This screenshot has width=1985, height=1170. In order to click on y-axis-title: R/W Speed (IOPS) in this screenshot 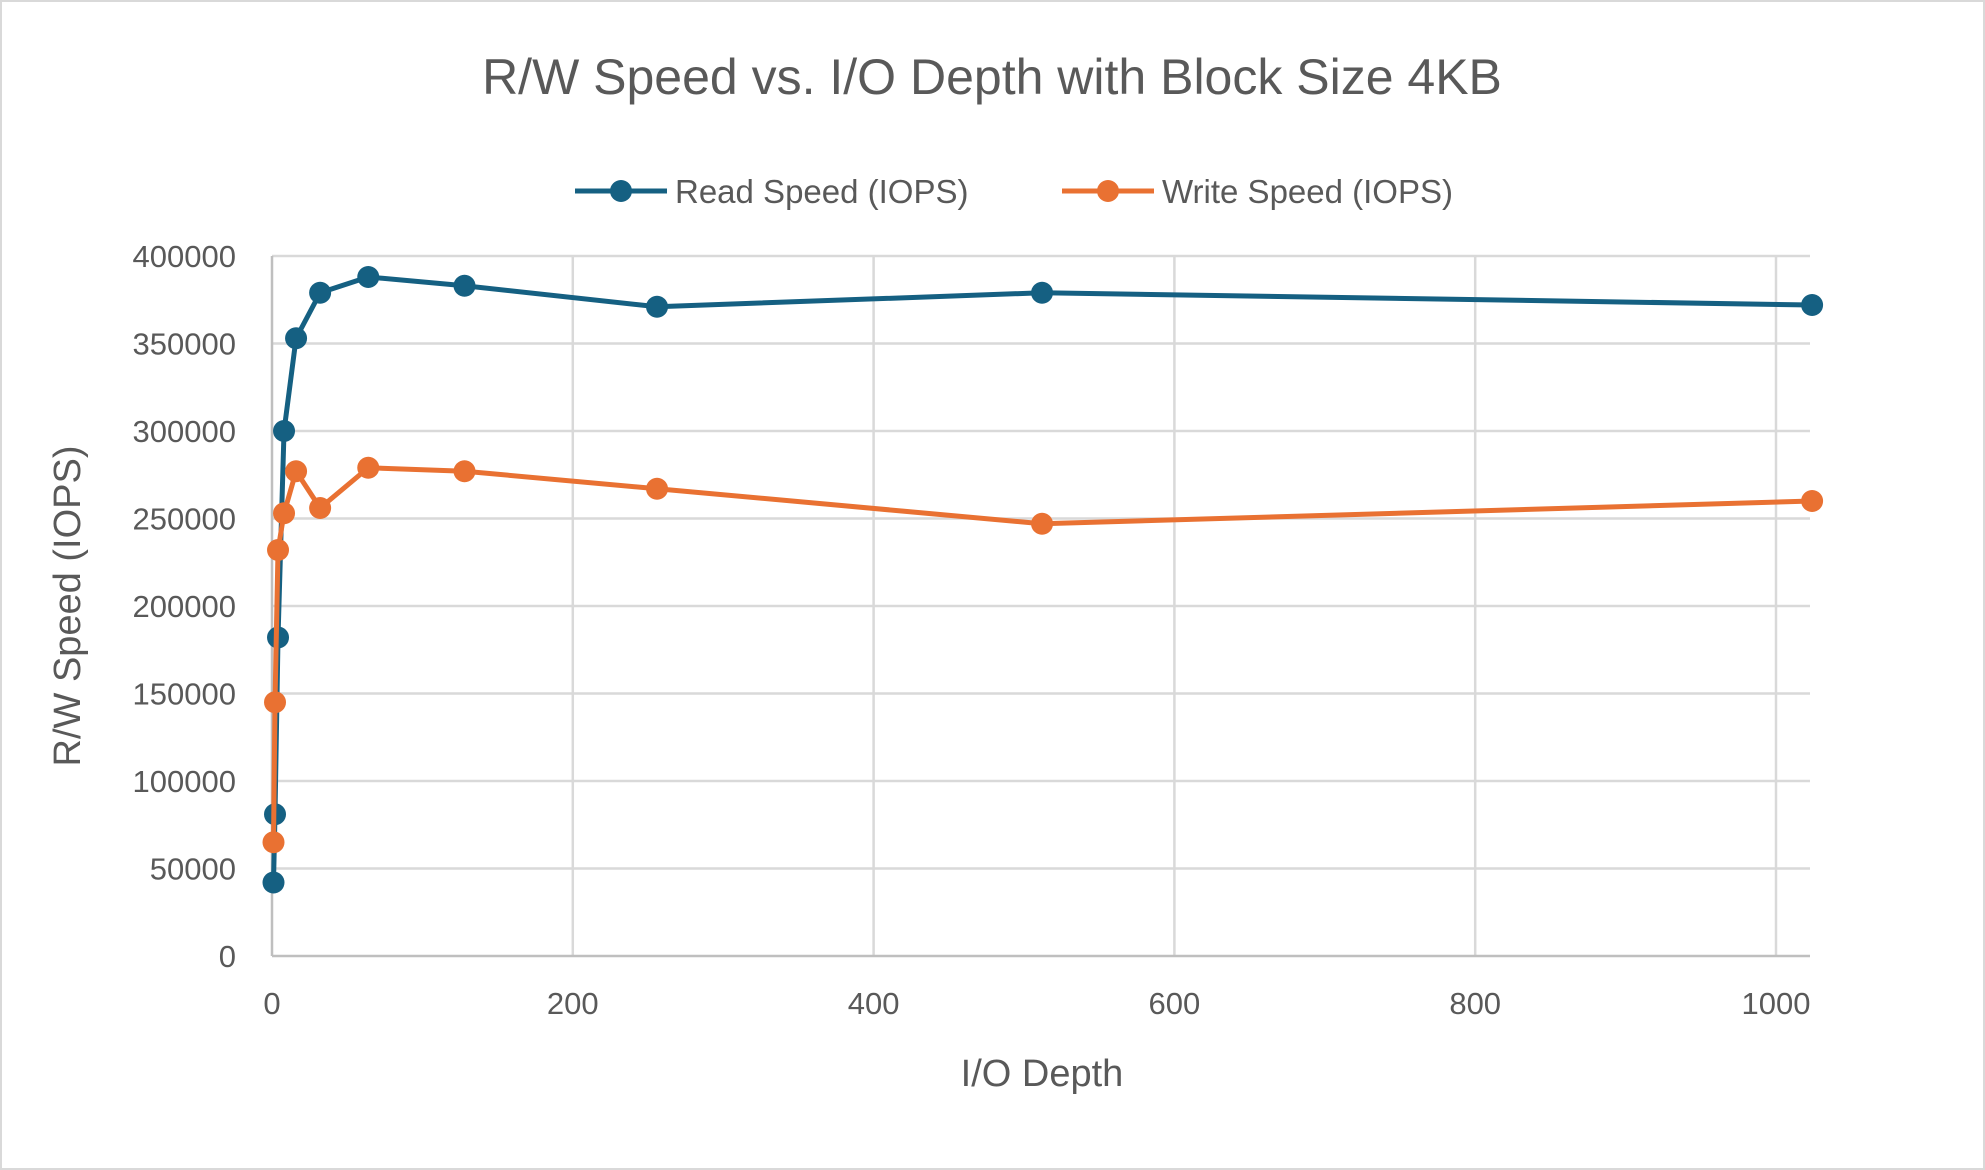, I will do `click(68, 606)`.